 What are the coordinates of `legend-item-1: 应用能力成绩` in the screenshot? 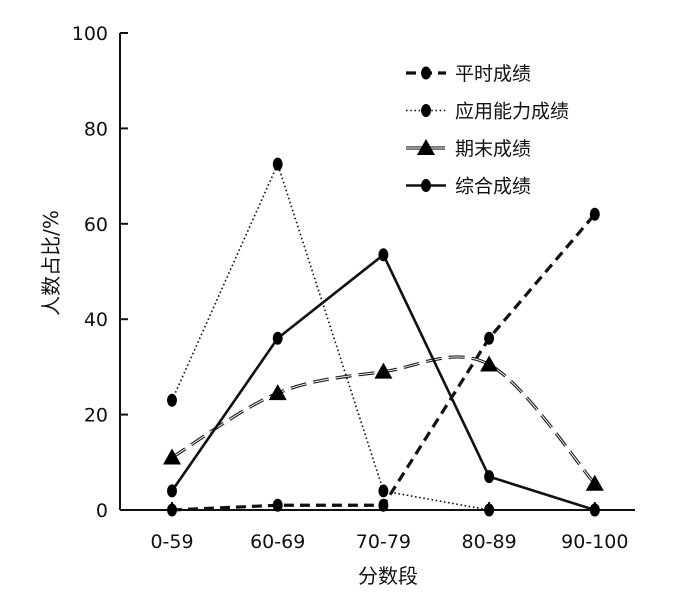 It's located at (487, 112).